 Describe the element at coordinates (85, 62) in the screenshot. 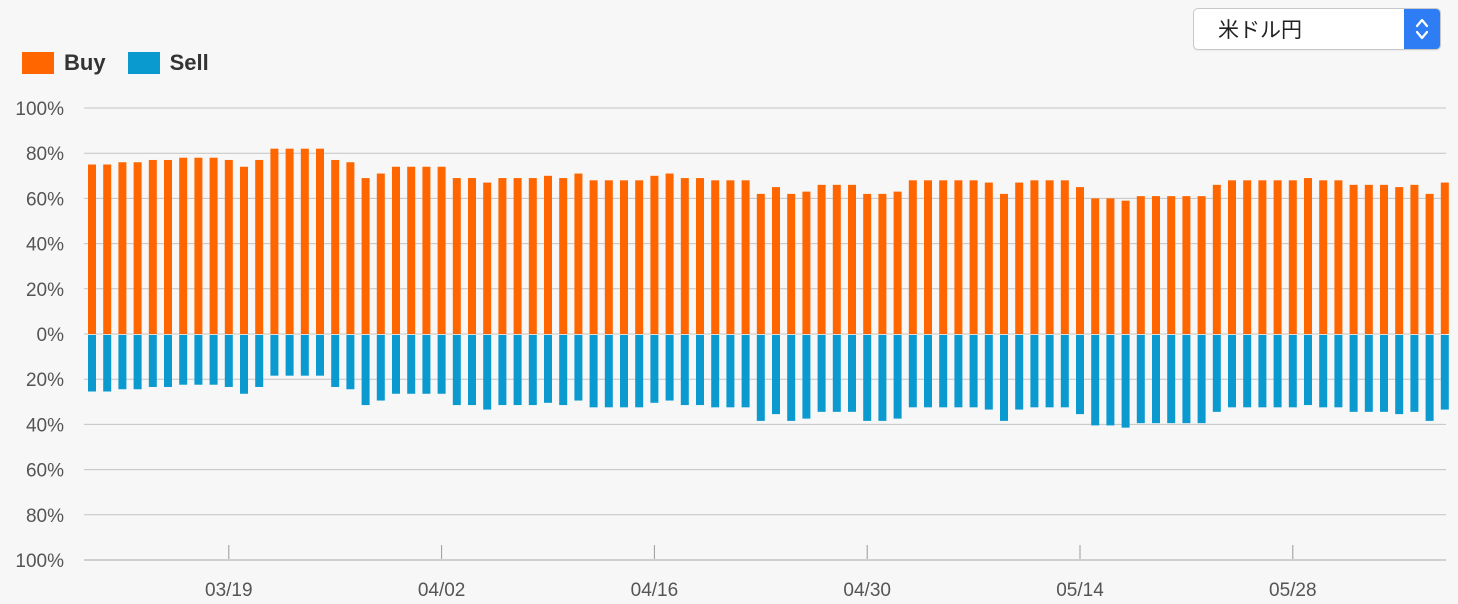

I see `legend-label-buy: Buy` at that location.